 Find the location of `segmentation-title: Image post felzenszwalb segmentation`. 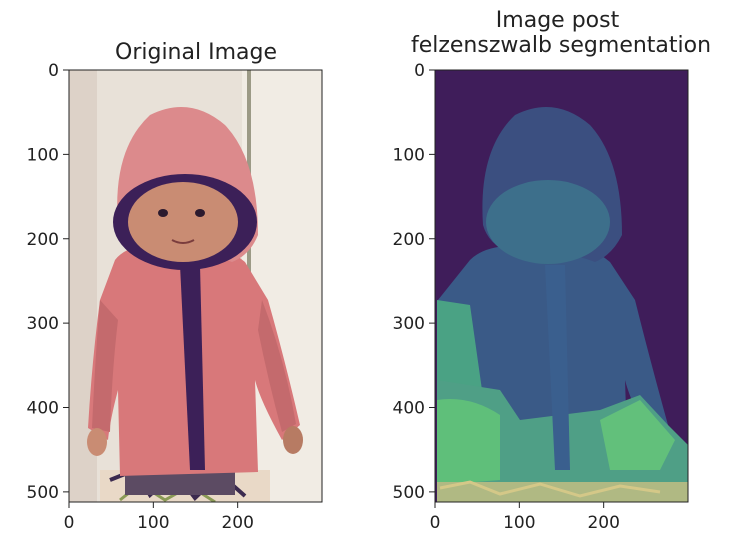

segmentation-title: Image post felzenszwalb segmentation is located at coordinates (561, 33).